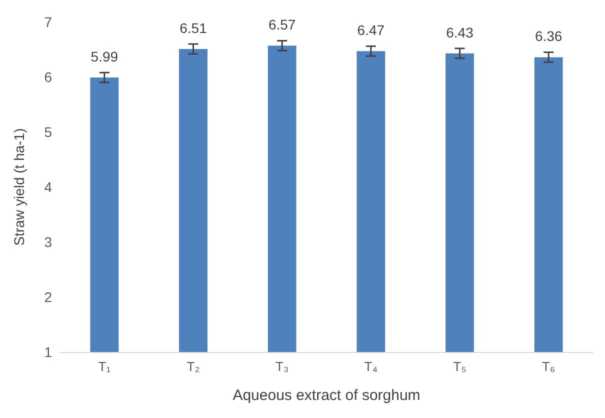 This screenshot has width=605, height=418. Describe the element at coordinates (371, 366) in the screenshot. I see `x-tick-label: T₄` at that location.